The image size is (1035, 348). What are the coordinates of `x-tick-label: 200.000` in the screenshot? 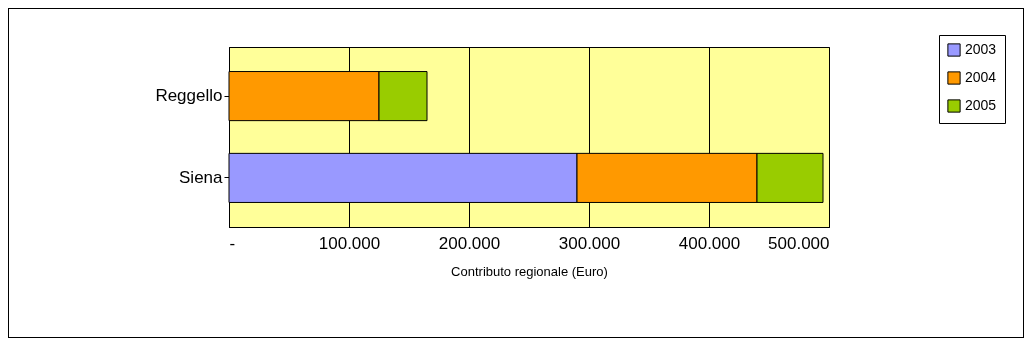 It's located at (469, 243).